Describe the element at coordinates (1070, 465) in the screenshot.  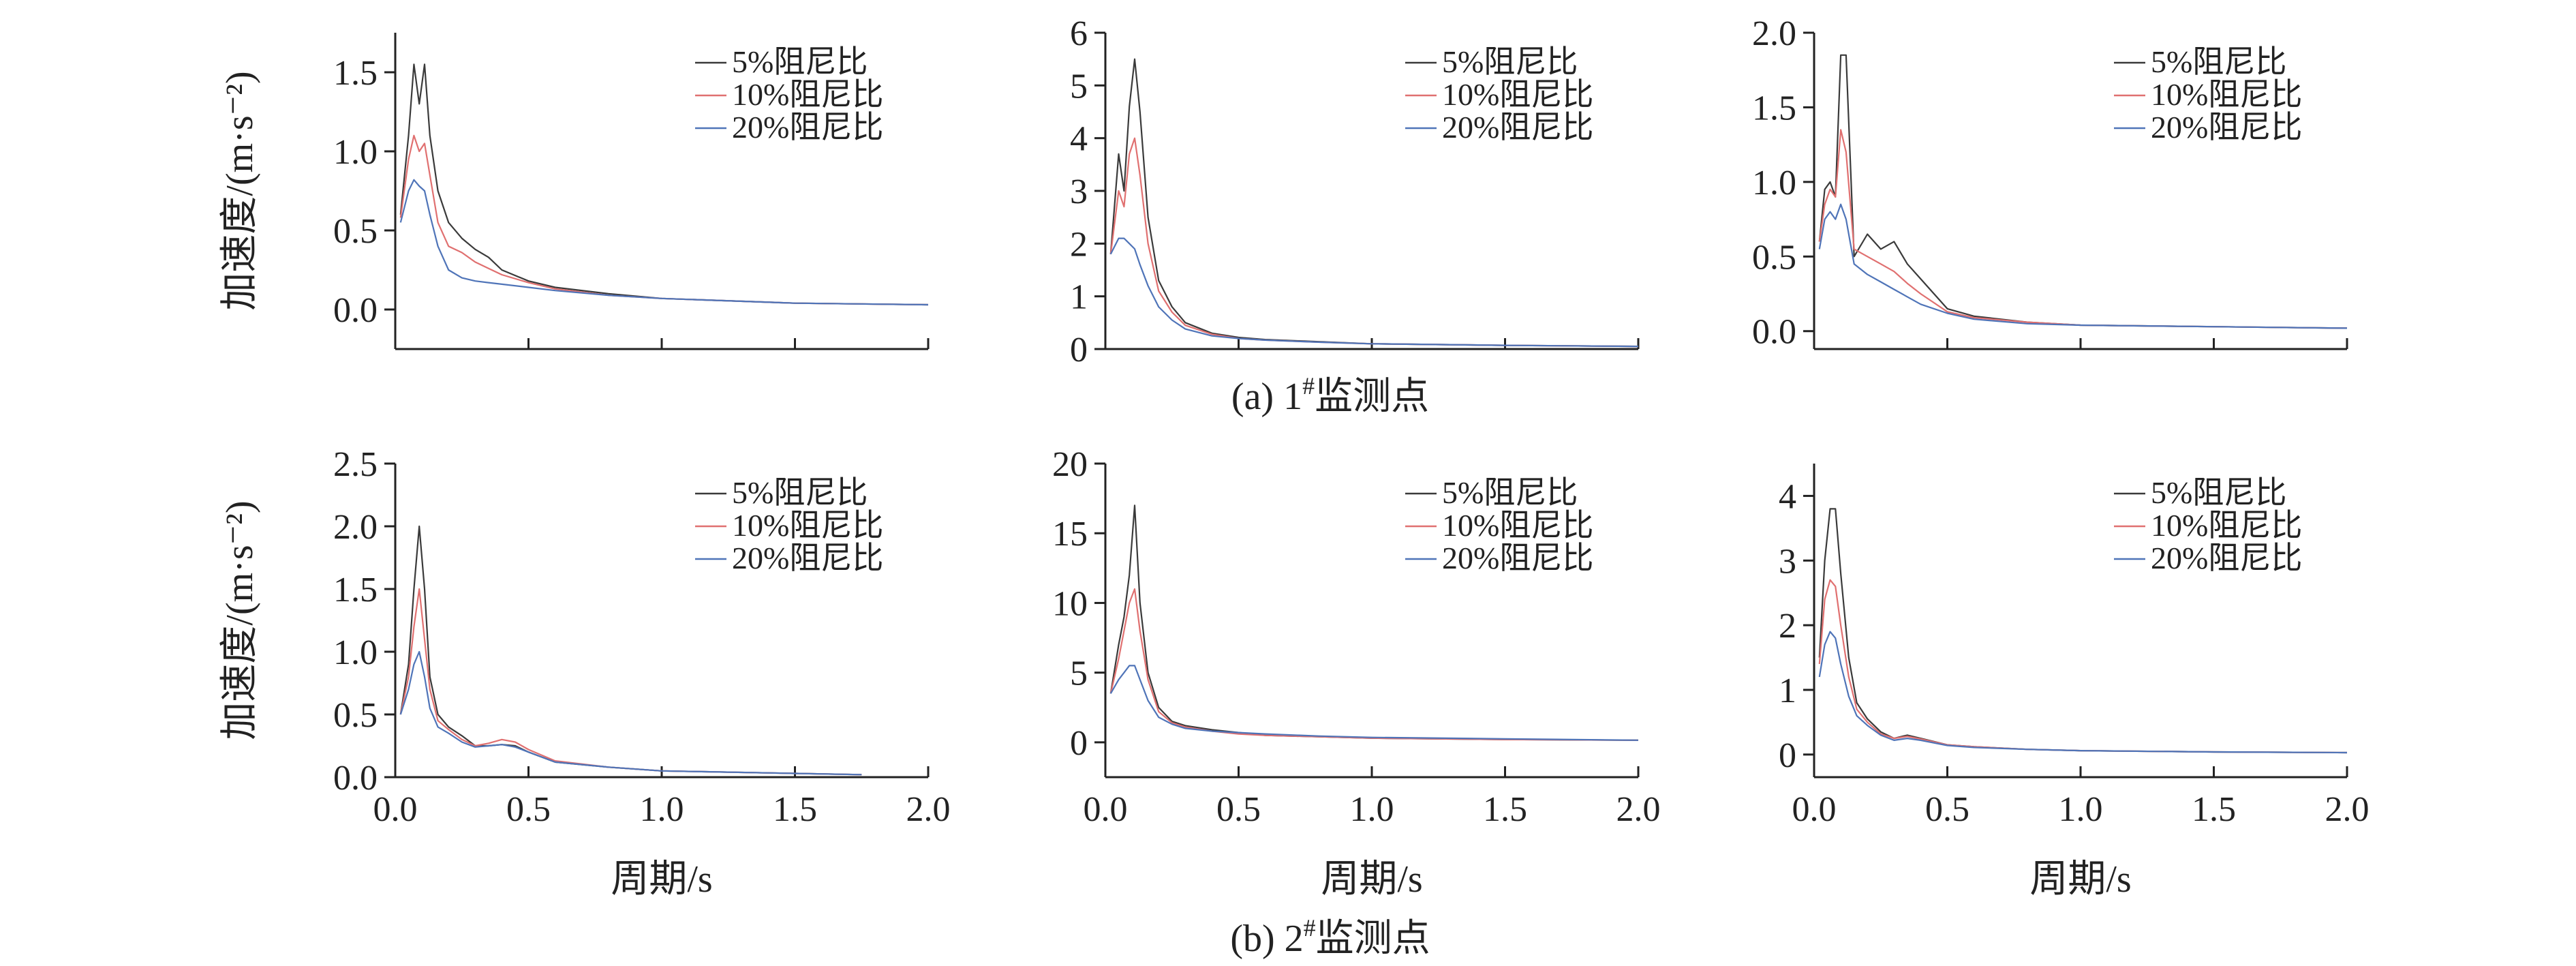
I see `y-tick-label: 20` at that location.